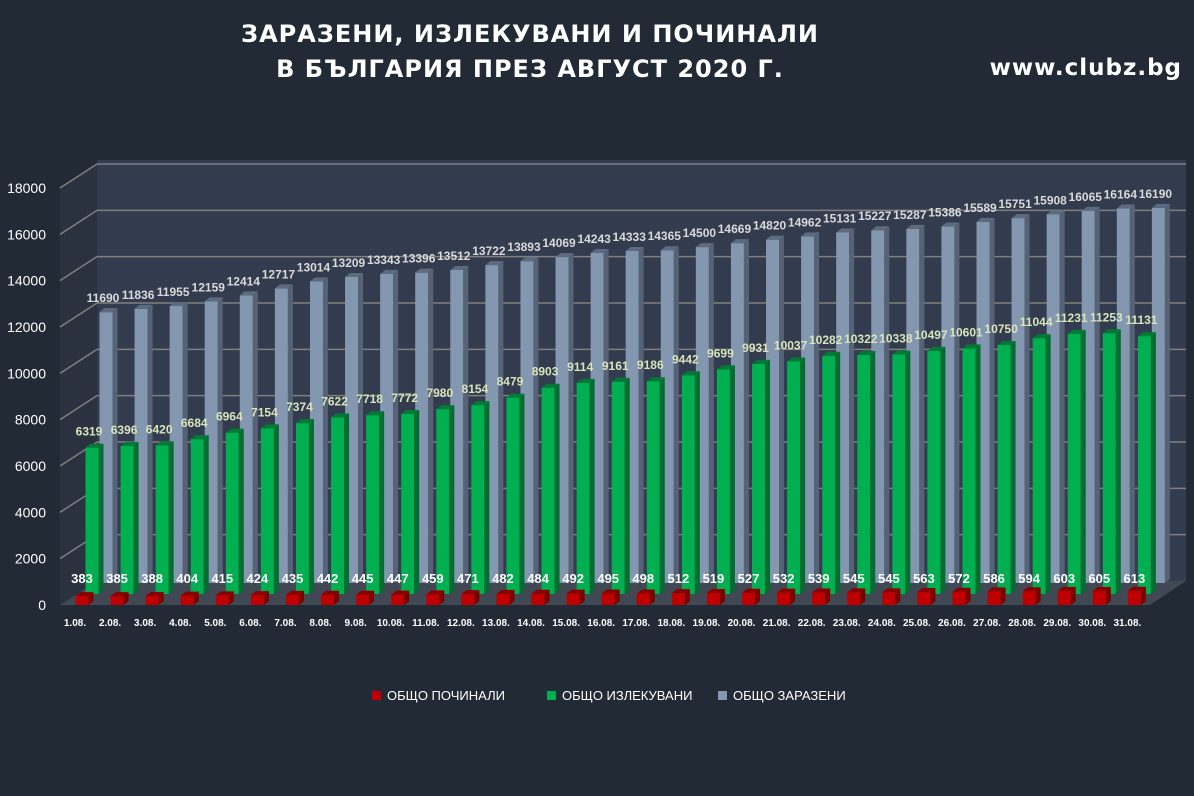 Image resolution: width=1194 pixels, height=796 pixels. Describe the element at coordinates (530, 69) in the screenshot. I see `chart-title-line-2: В БЪЛГАРИЯ ПРЕЗ АВГУСТ 2020 Г.` at that location.